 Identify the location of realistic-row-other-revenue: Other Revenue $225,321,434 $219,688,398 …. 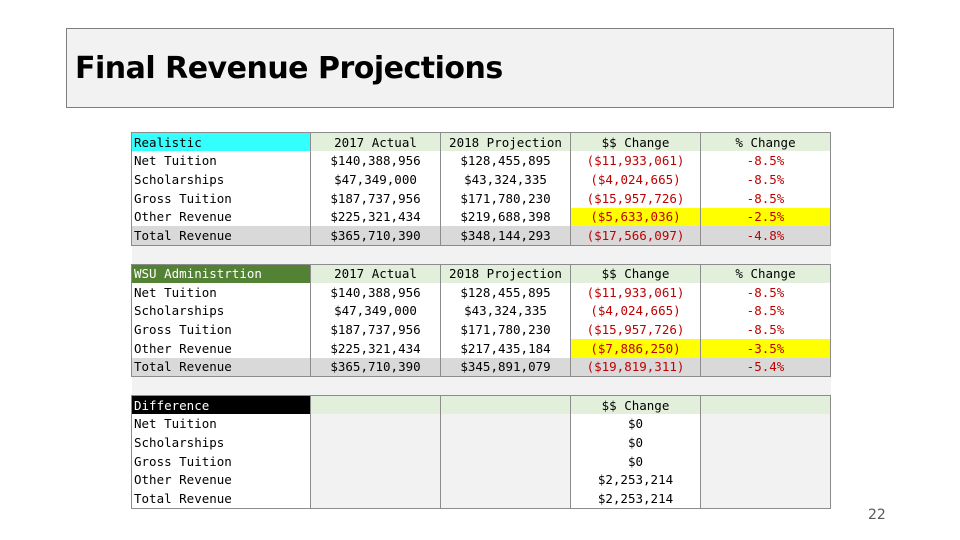
(481, 217).